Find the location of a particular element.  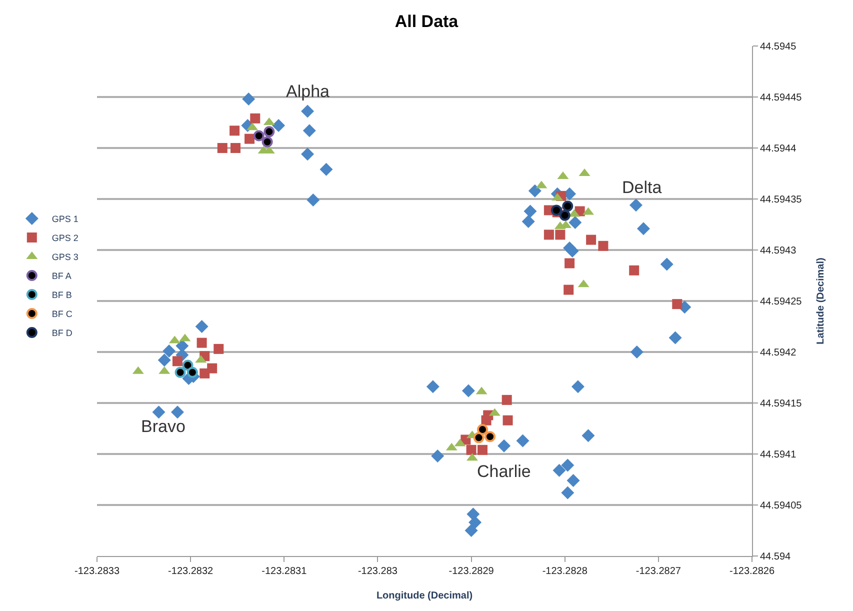

annotation: Alpha is located at coordinates (308, 91).